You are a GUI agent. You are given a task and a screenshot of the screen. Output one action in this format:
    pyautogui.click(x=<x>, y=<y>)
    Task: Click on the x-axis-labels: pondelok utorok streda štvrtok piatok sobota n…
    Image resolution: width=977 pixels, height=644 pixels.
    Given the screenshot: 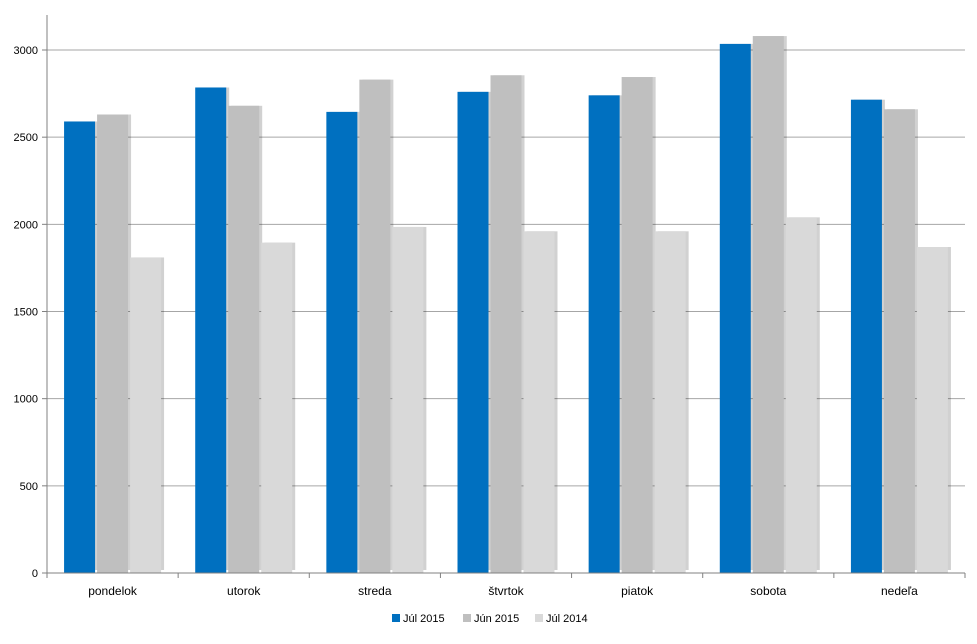 What is the action you would take?
    pyautogui.click(x=503, y=591)
    